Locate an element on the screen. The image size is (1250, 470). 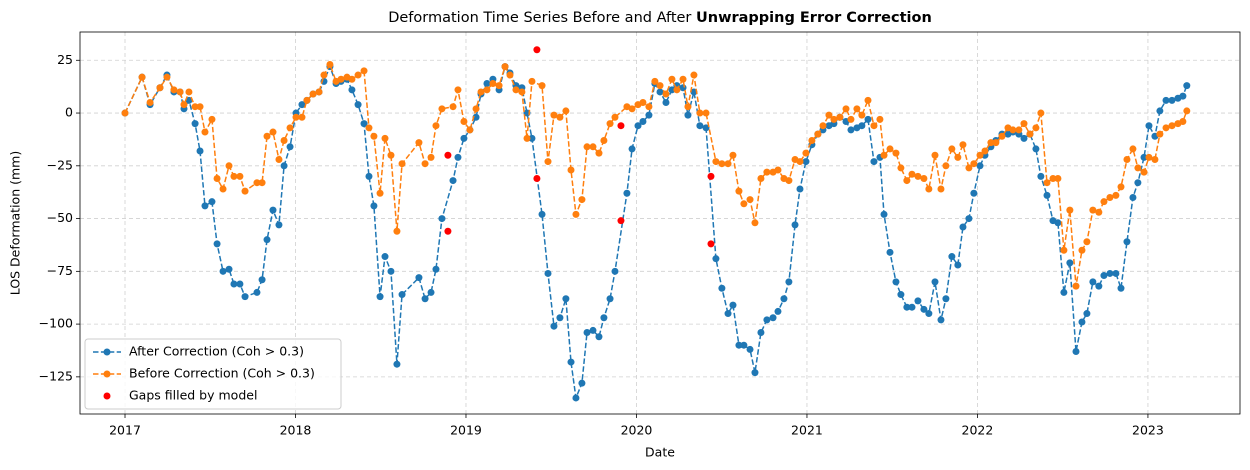
y-tick-label: −125 is located at coordinates (56, 375).